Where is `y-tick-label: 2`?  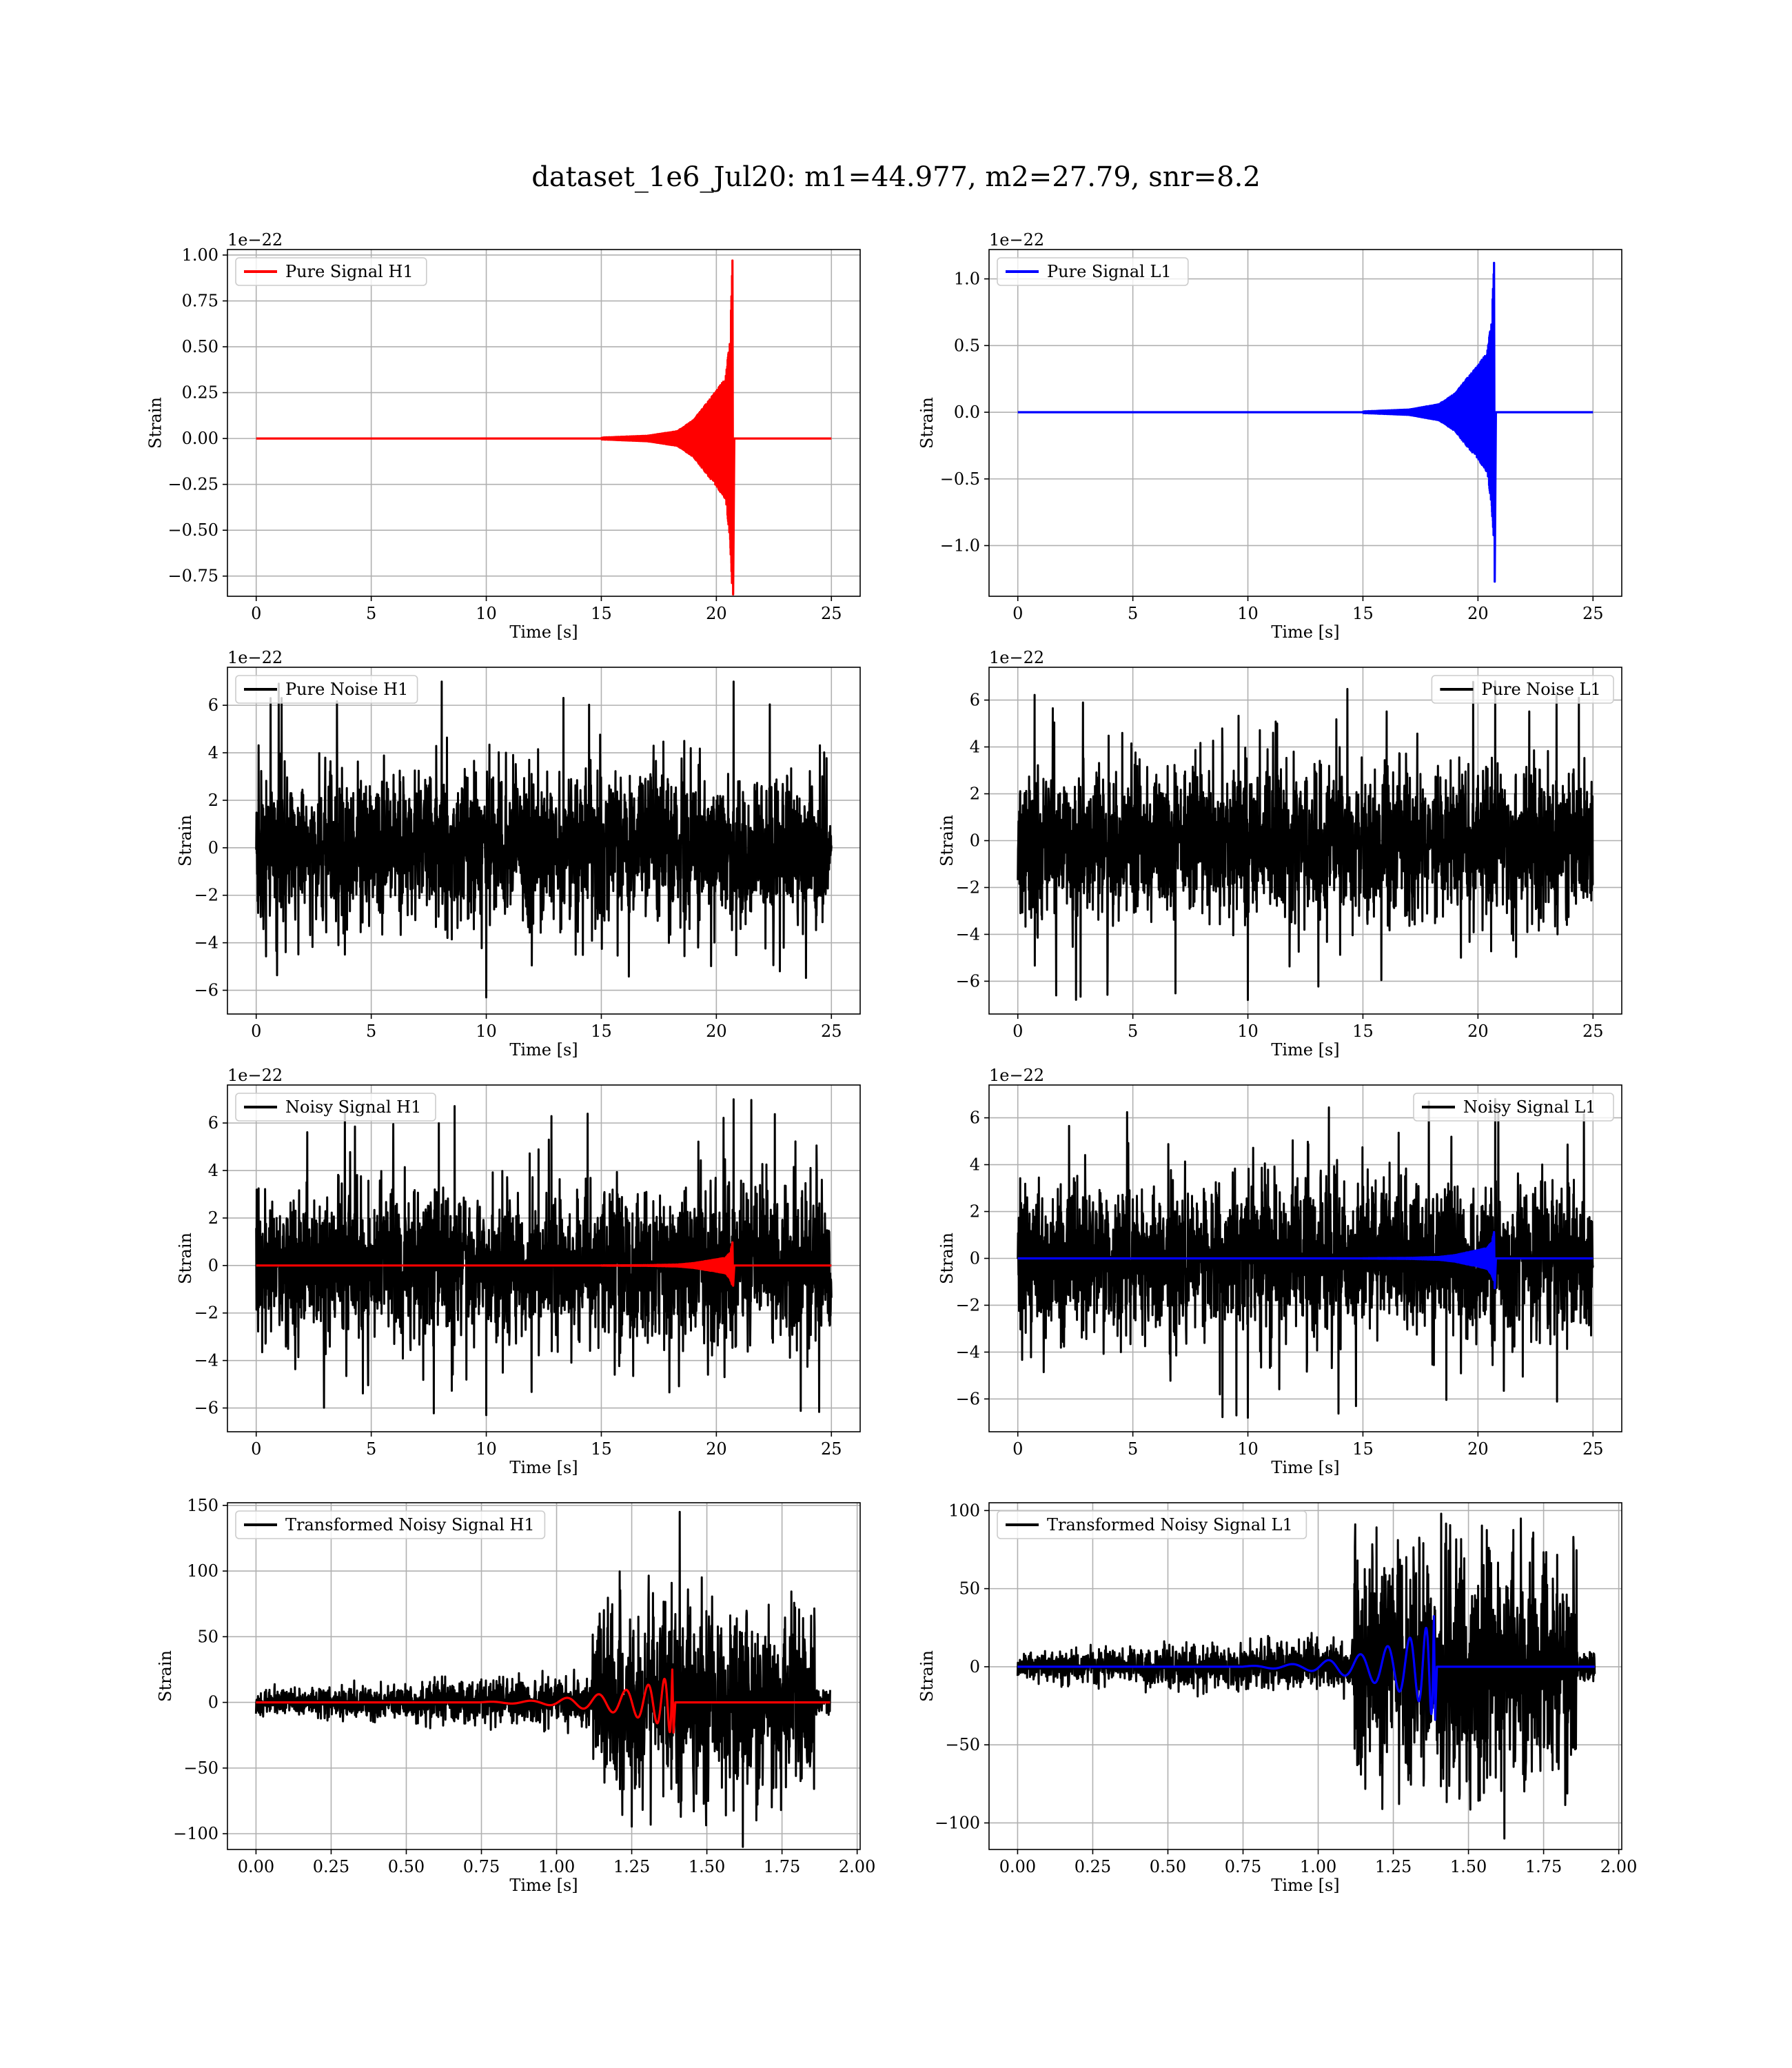 y-tick-label: 2 is located at coordinates (975, 1211).